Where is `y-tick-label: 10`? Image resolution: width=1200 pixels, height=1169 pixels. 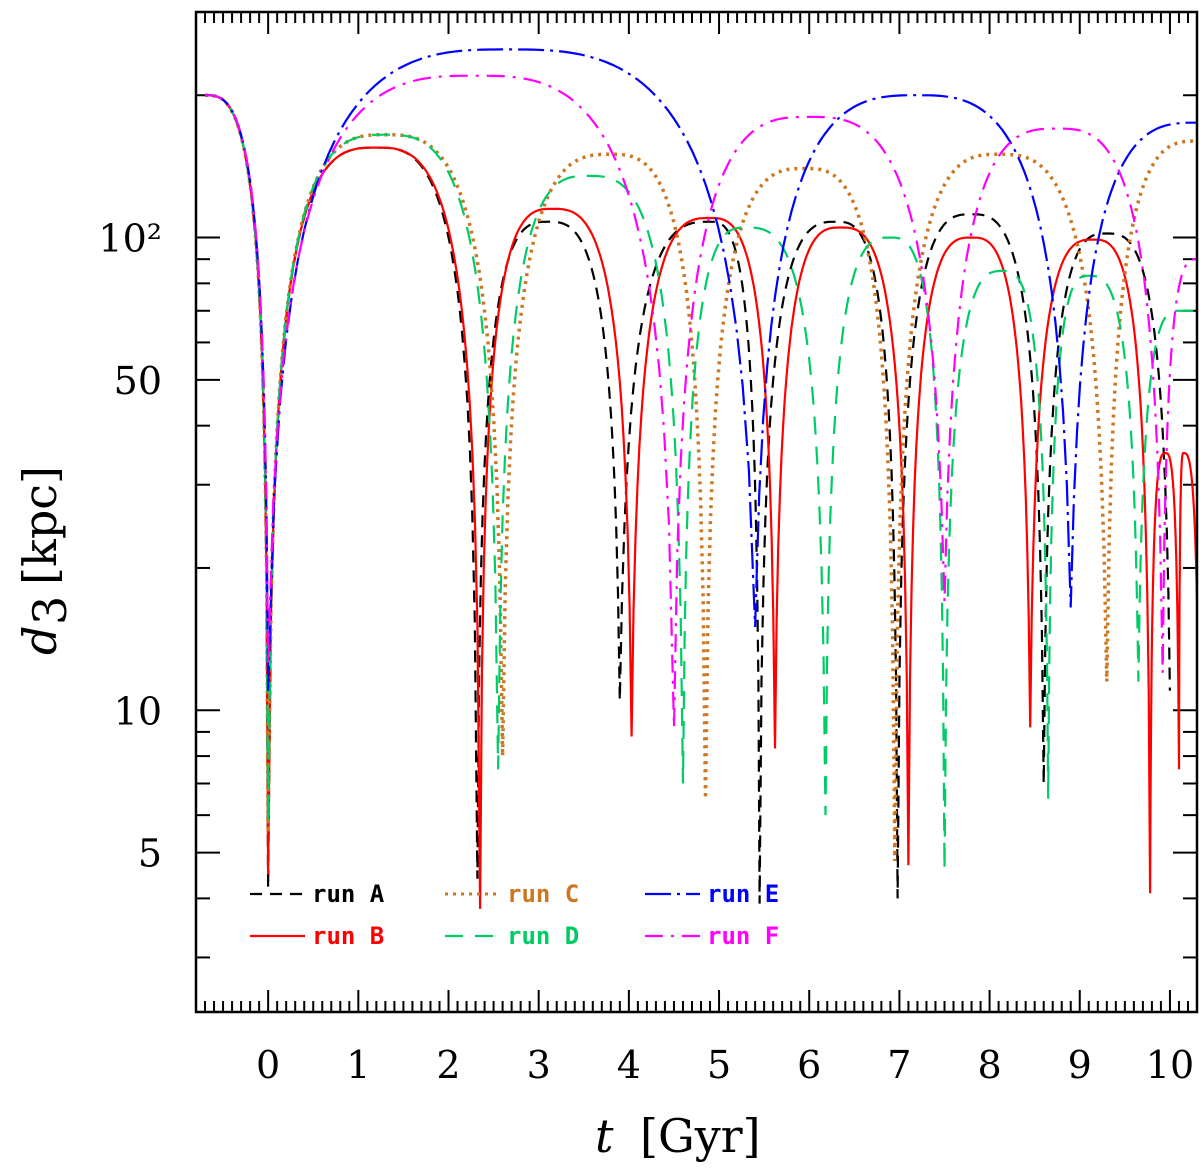 y-tick-label: 10 is located at coordinates (138, 711).